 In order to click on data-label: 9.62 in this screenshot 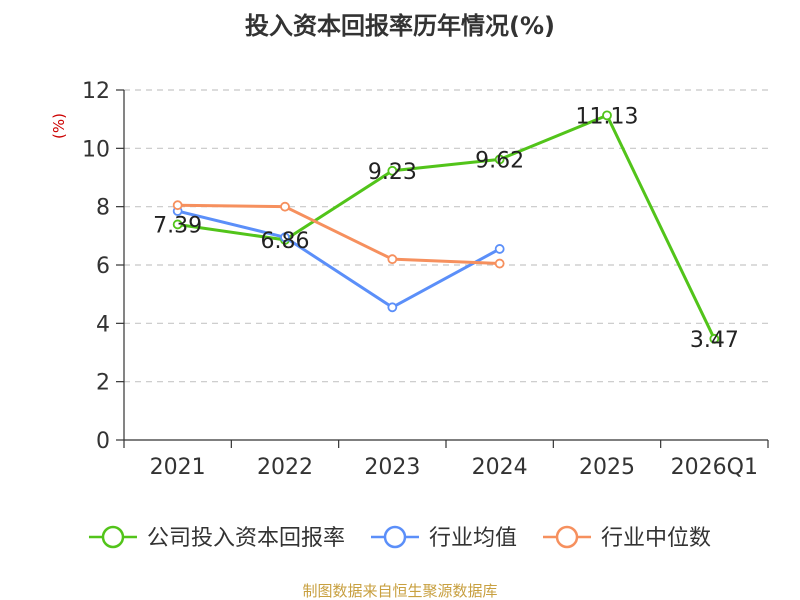, I will do `click(499, 160)`.